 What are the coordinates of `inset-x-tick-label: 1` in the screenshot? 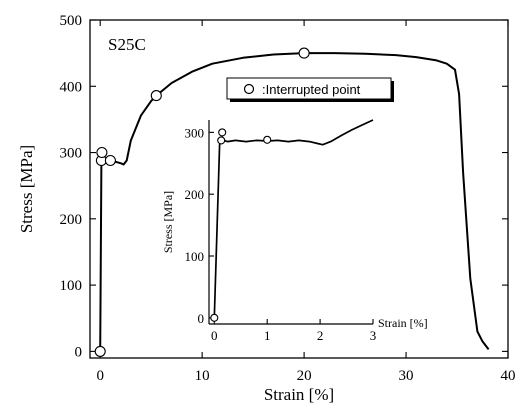 It's located at (267, 335).